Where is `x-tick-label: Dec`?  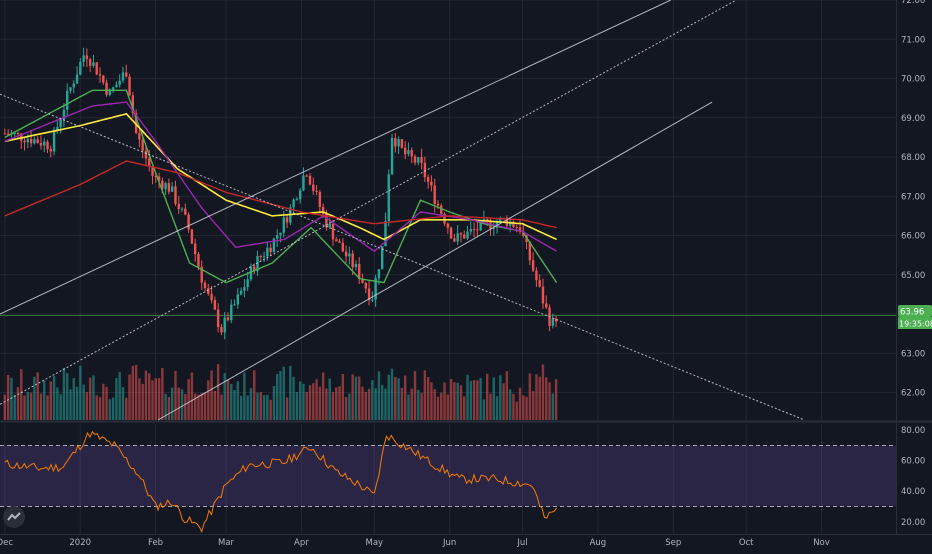 x-tick-label: Dec is located at coordinates (6, 543).